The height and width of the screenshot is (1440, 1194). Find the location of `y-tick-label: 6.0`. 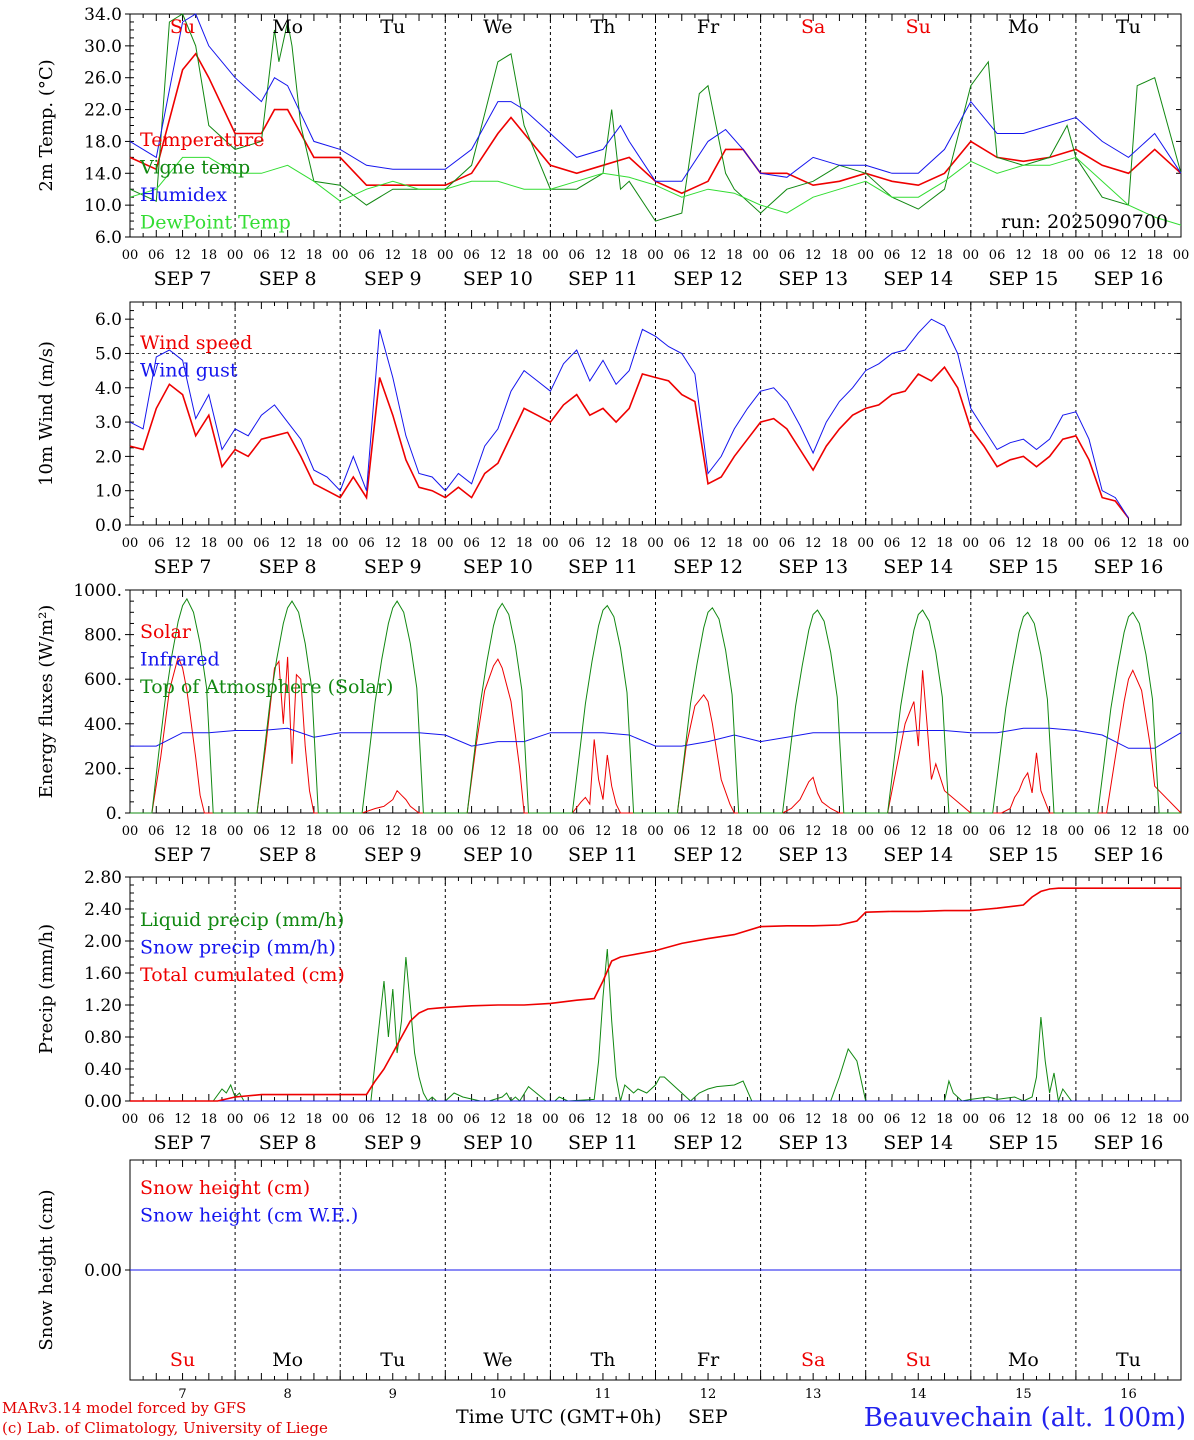

y-tick-label: 6.0 is located at coordinates (108, 238).